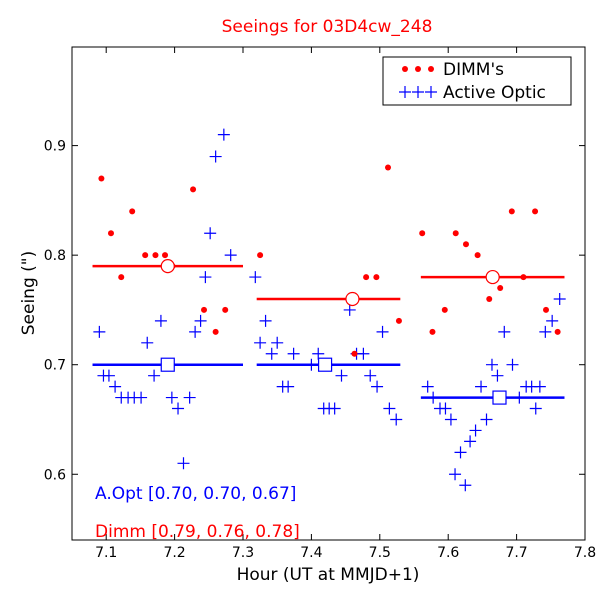  What do you see at coordinates (585, 553) in the screenshot?
I see `x-tick-label-7: 7.8` at bounding box center [585, 553].